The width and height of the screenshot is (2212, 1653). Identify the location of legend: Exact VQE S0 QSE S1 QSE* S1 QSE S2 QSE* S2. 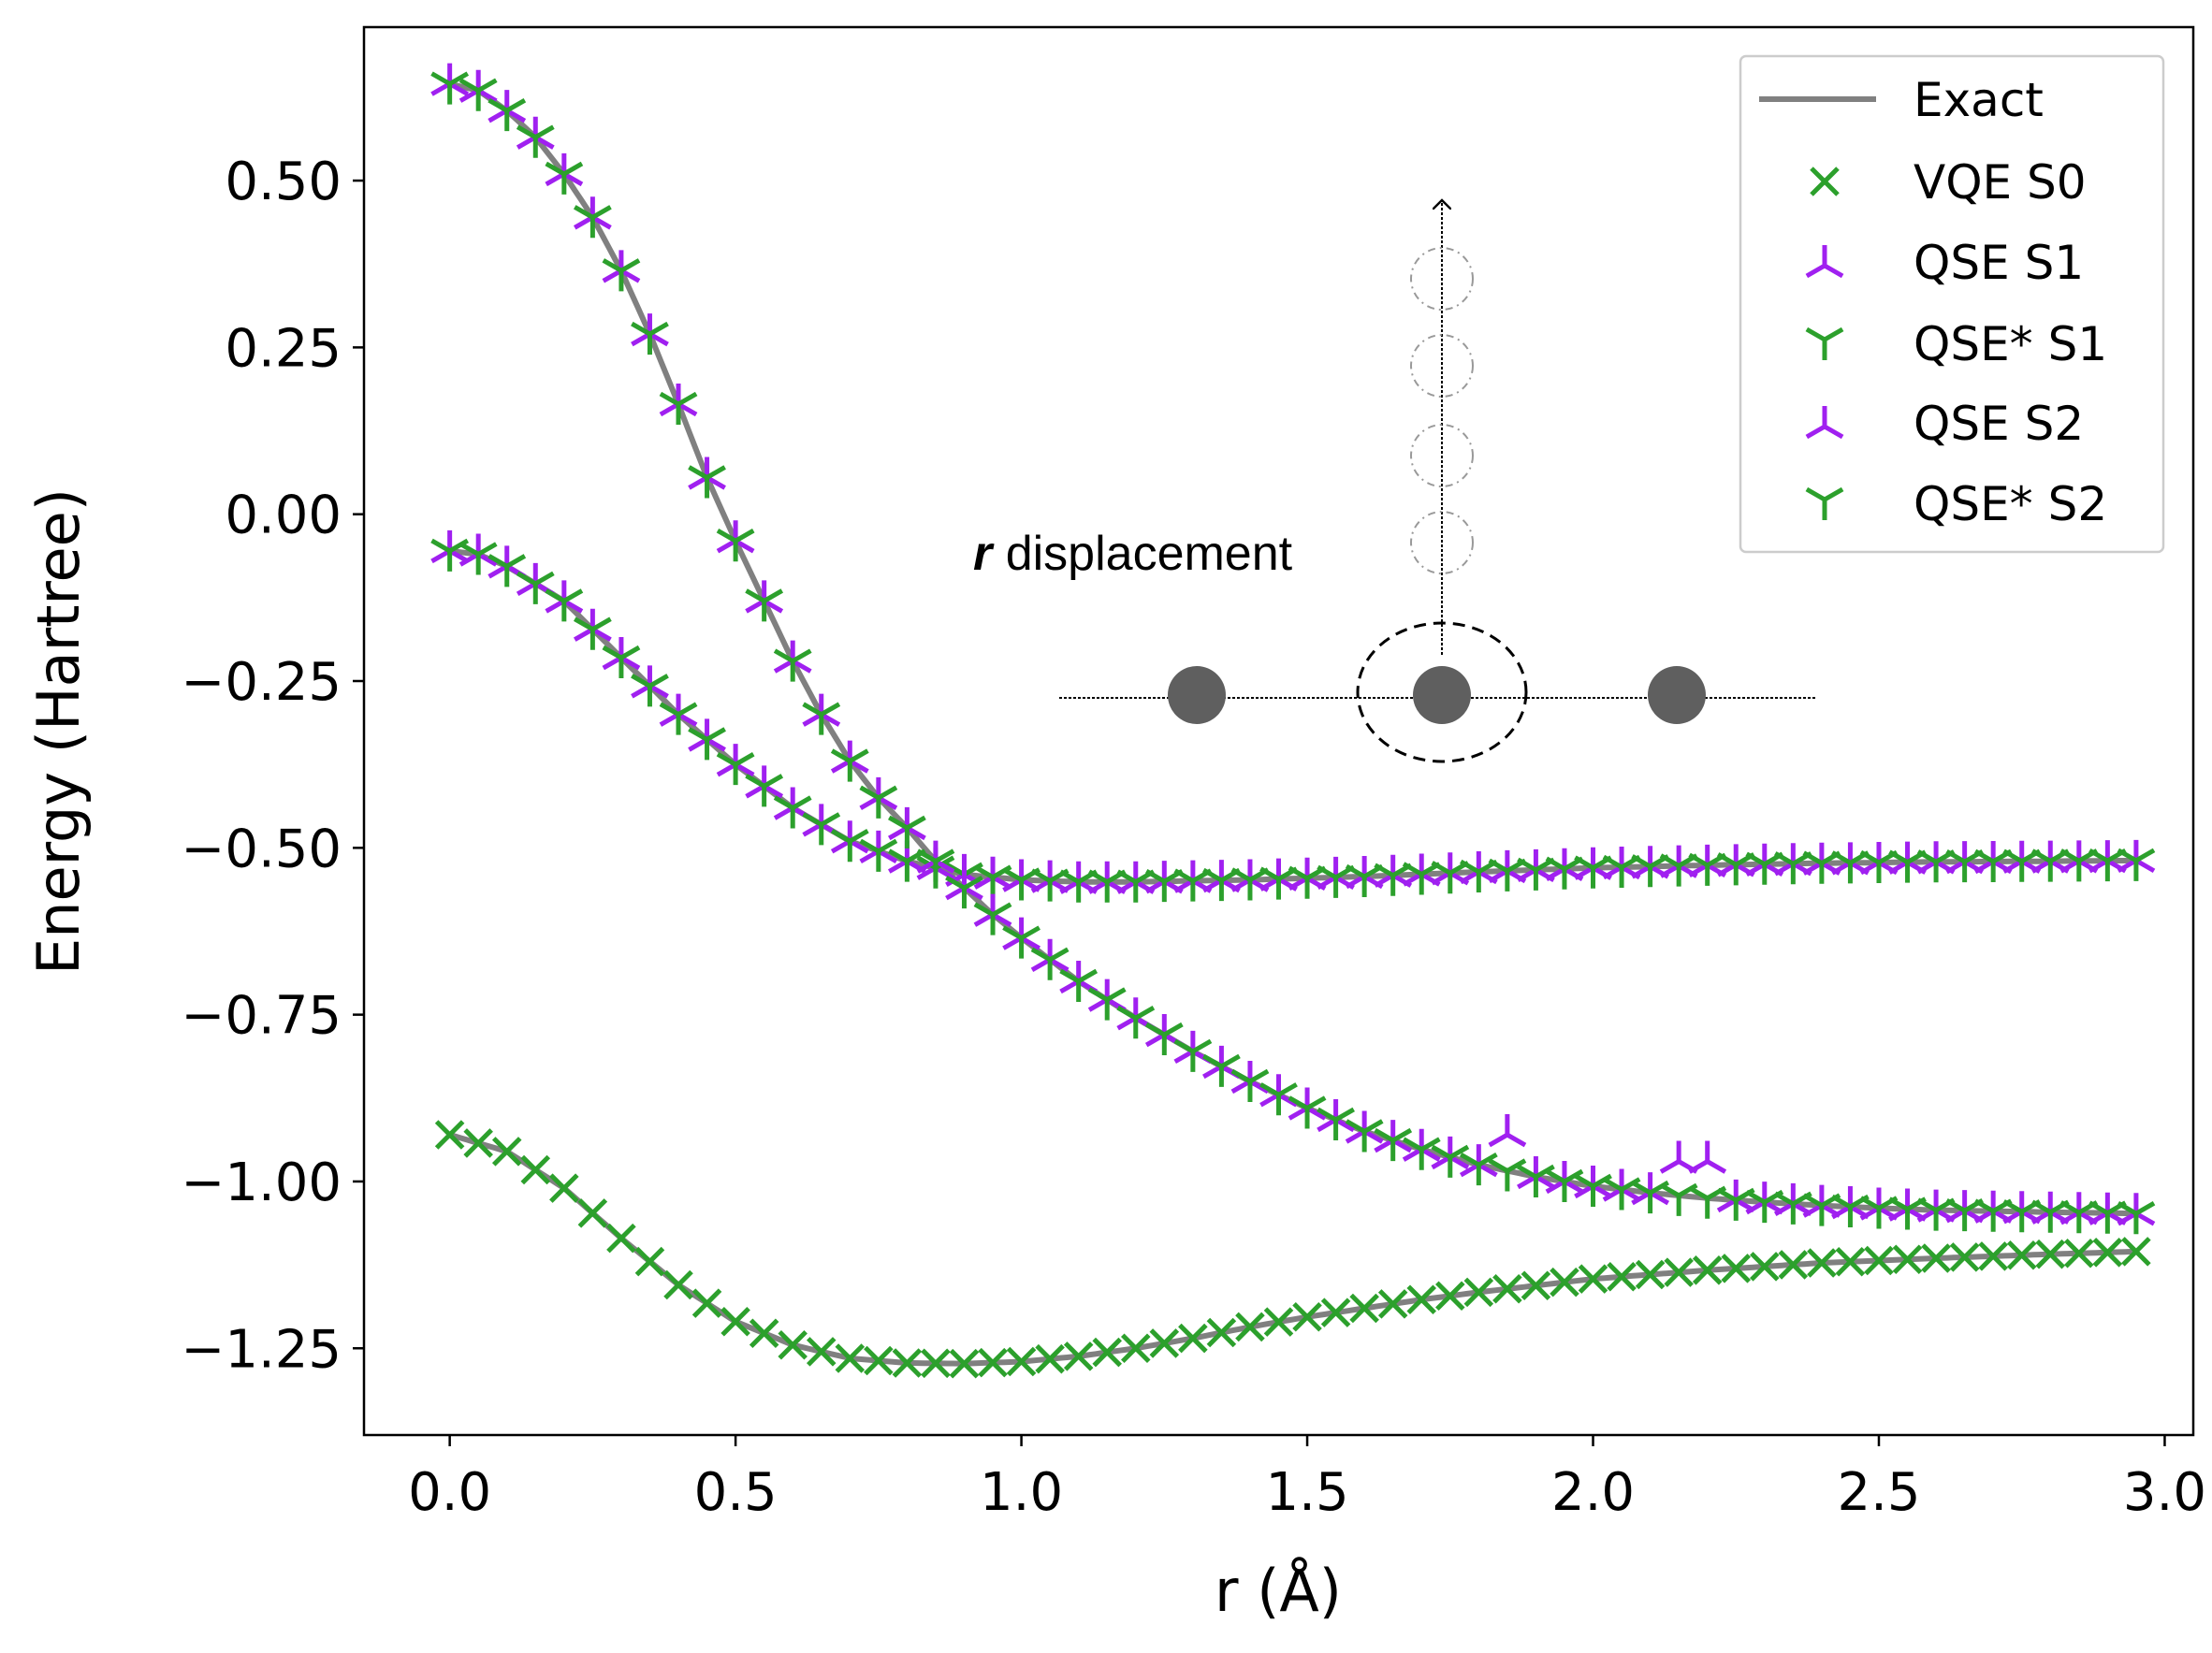
(1952, 304).